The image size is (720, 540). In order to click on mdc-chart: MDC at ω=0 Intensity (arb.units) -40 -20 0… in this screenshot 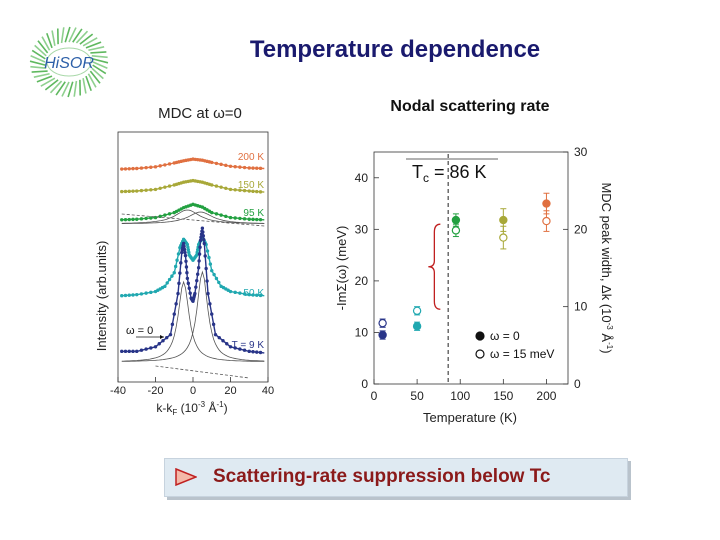, I will do `click(184, 261)`.